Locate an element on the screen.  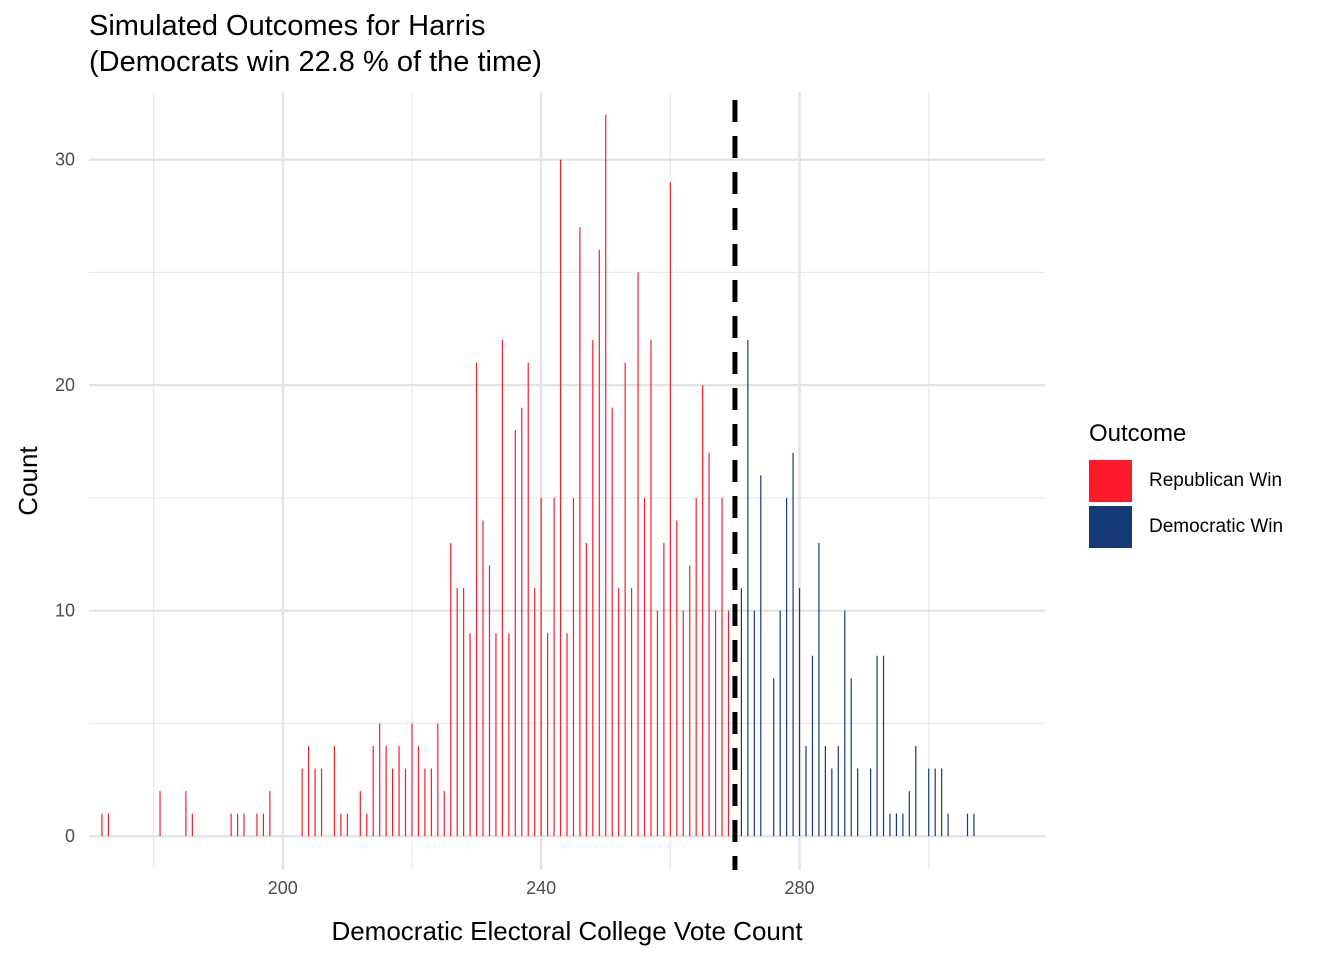
legend-label-republican-win: Republican Win is located at coordinates (1216, 480).